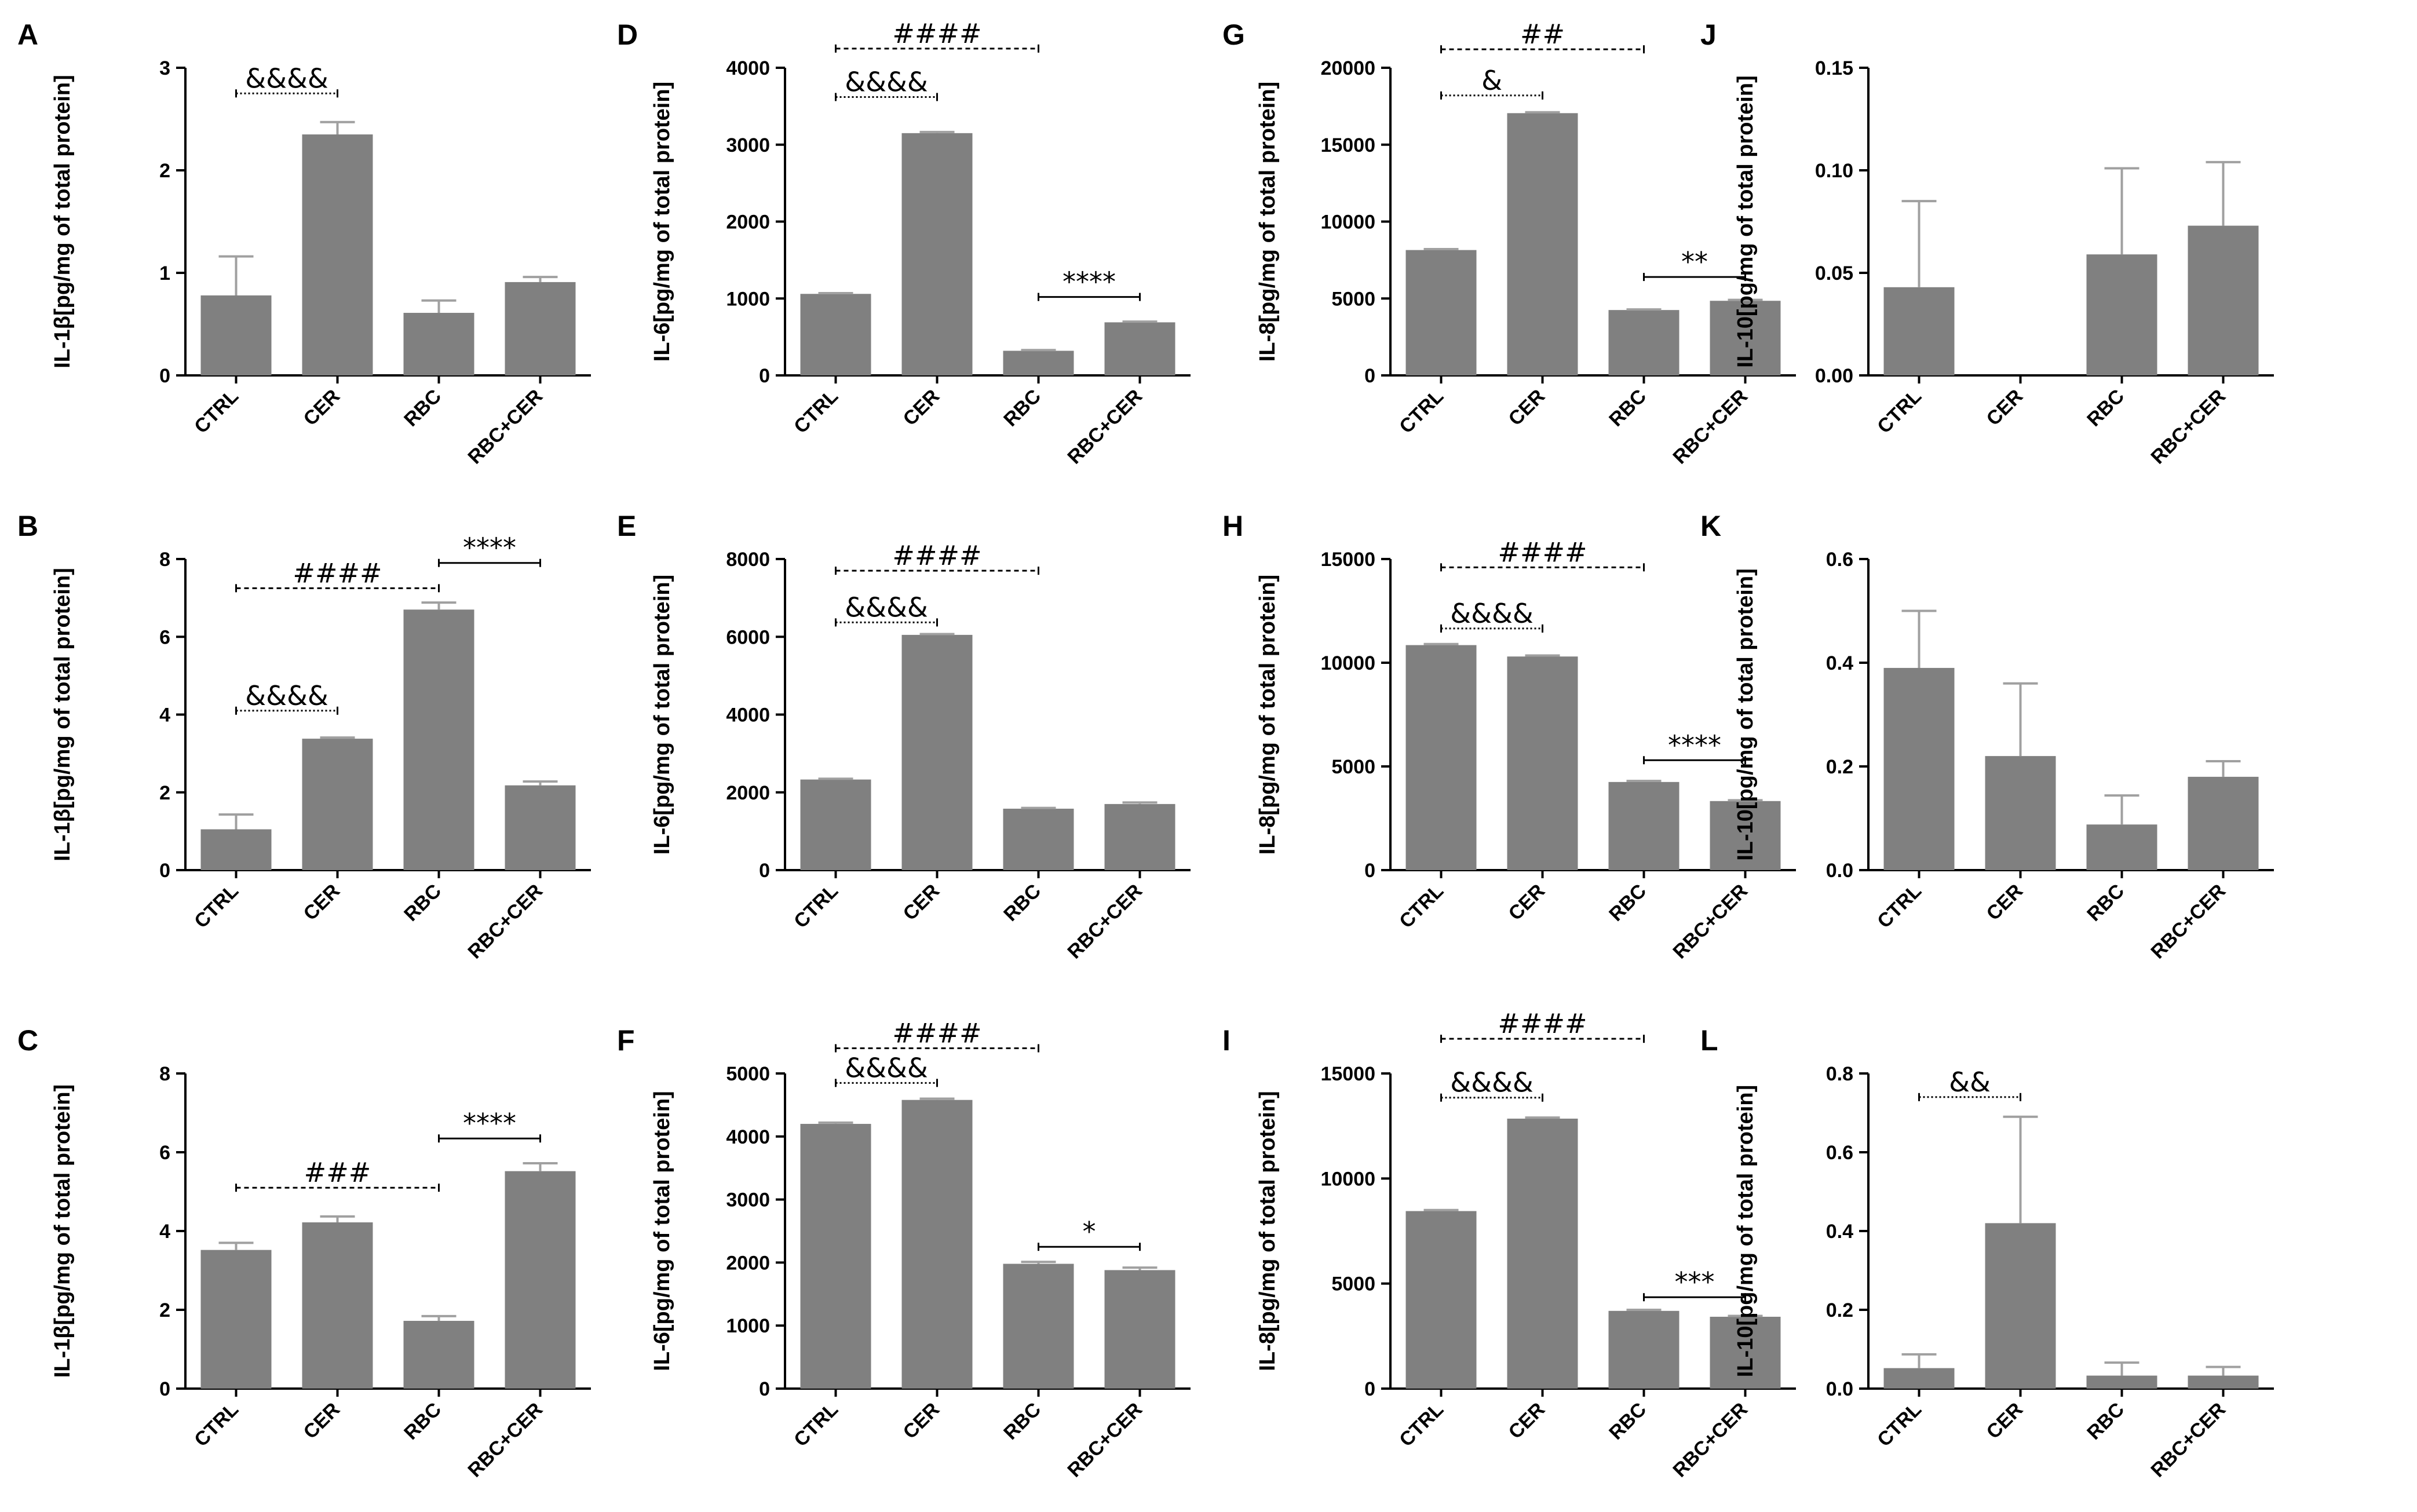  What do you see at coordinates (1038, 839) in the screenshot?
I see `bar-e-rbc` at bounding box center [1038, 839].